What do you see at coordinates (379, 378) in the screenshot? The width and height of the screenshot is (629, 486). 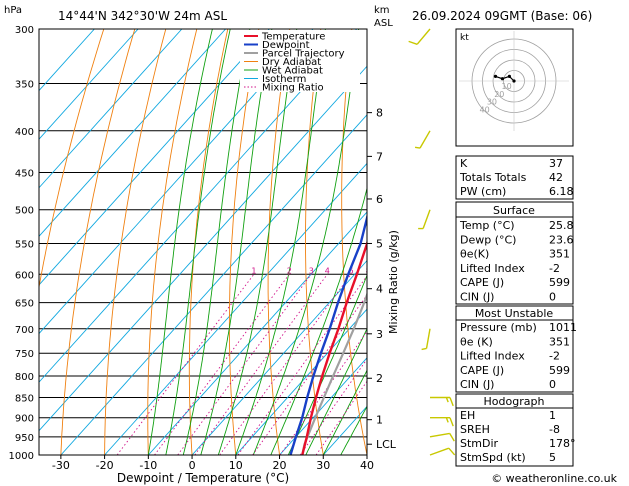 I see `height-tick-label: 2` at bounding box center [379, 378].